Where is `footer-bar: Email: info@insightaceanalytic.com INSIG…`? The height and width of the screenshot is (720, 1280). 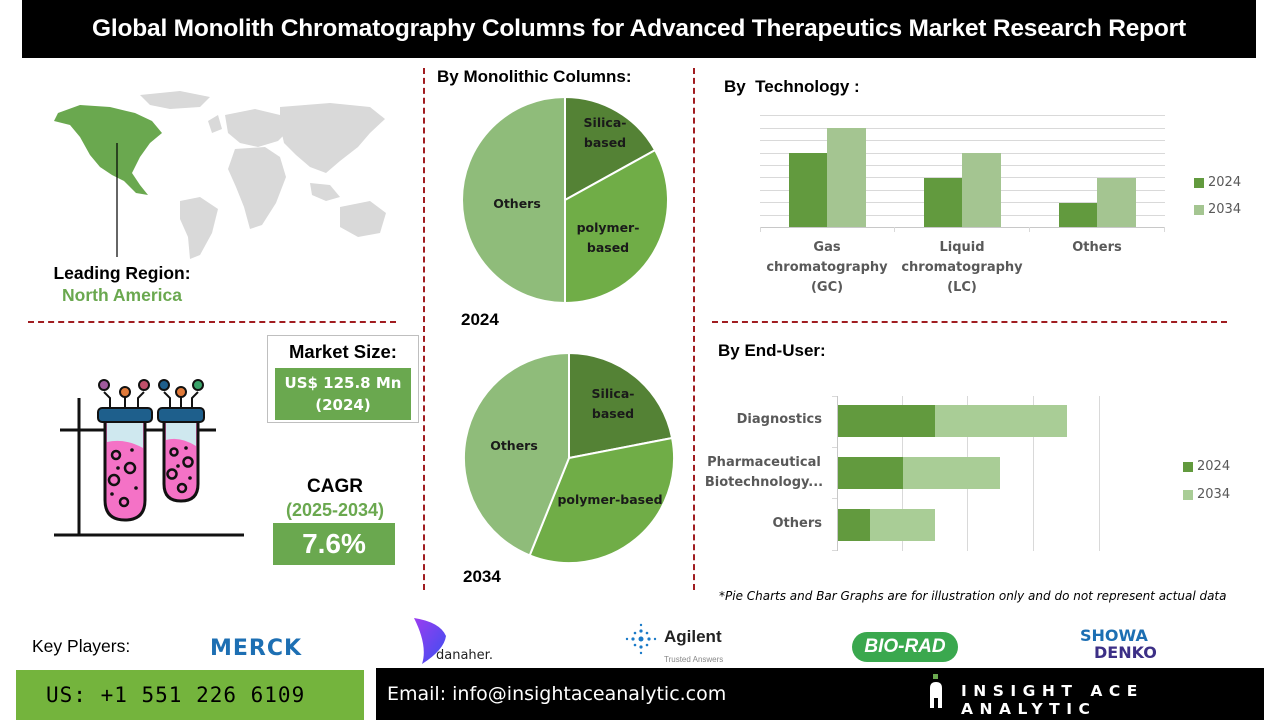
footer-bar: Email: info@insightaceanalytic.com INSIG… is located at coordinates (820, 694).